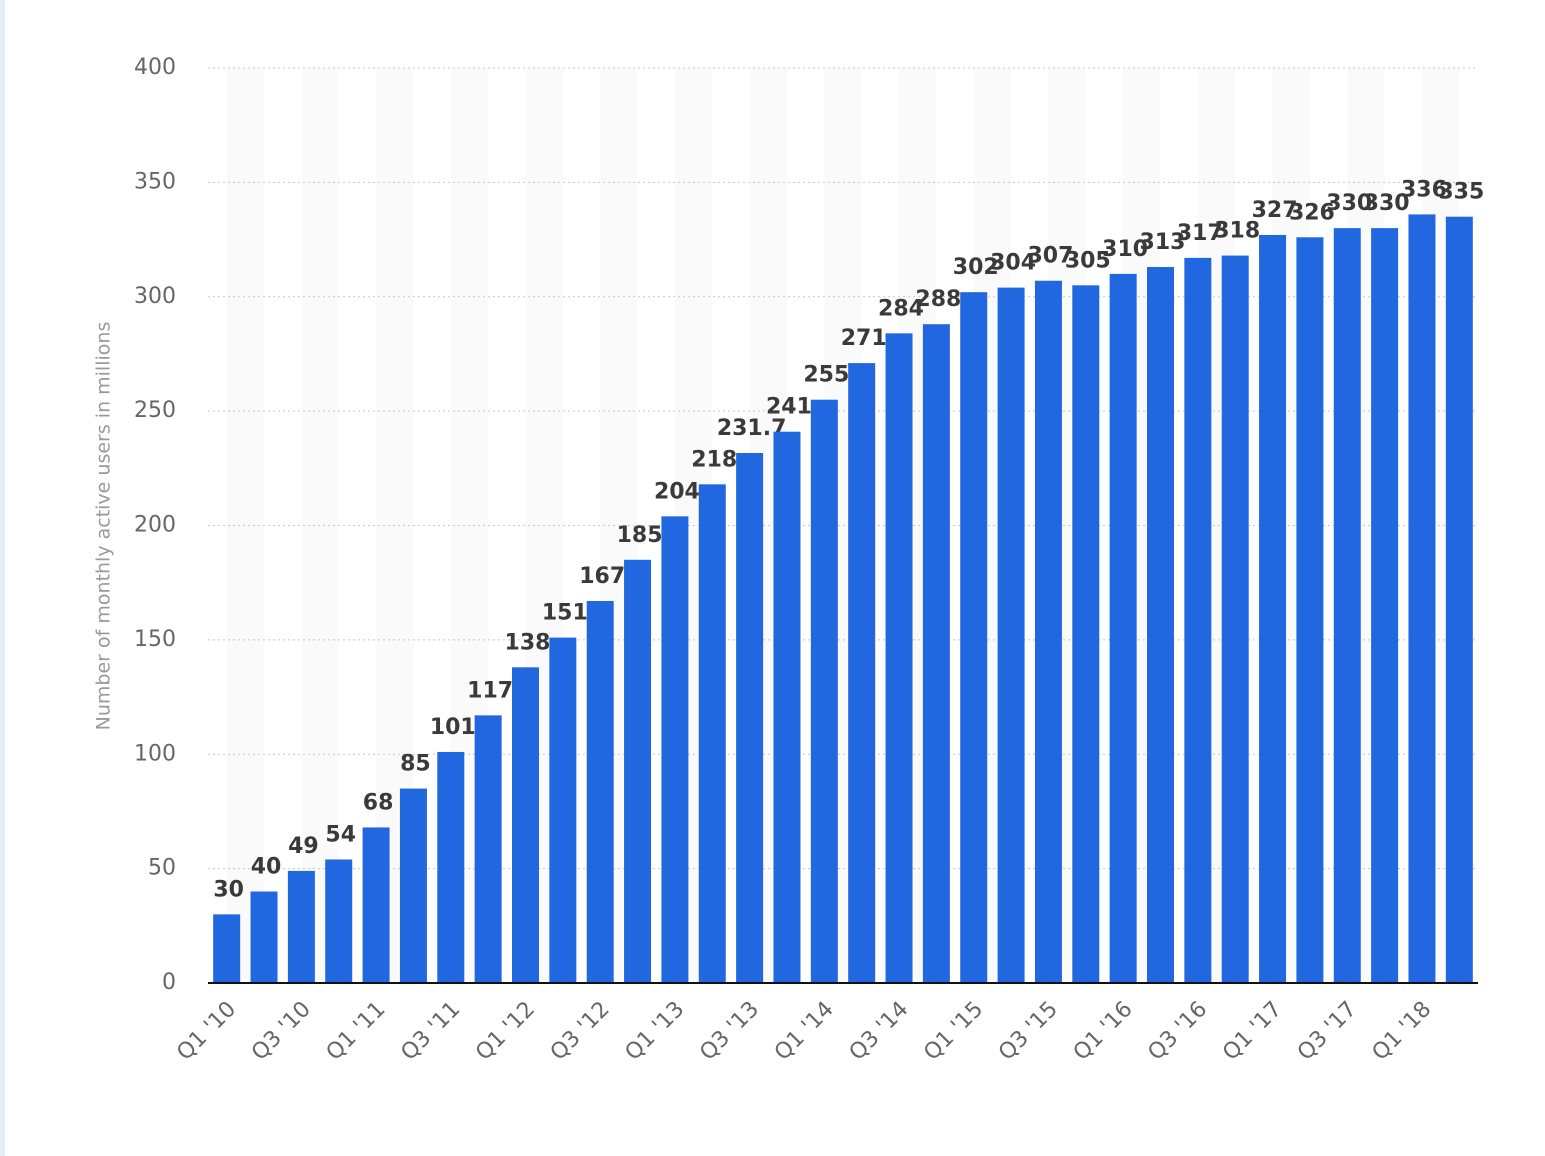  Describe the element at coordinates (1200, 233) in the screenshot. I see `value-label: 317` at that location.